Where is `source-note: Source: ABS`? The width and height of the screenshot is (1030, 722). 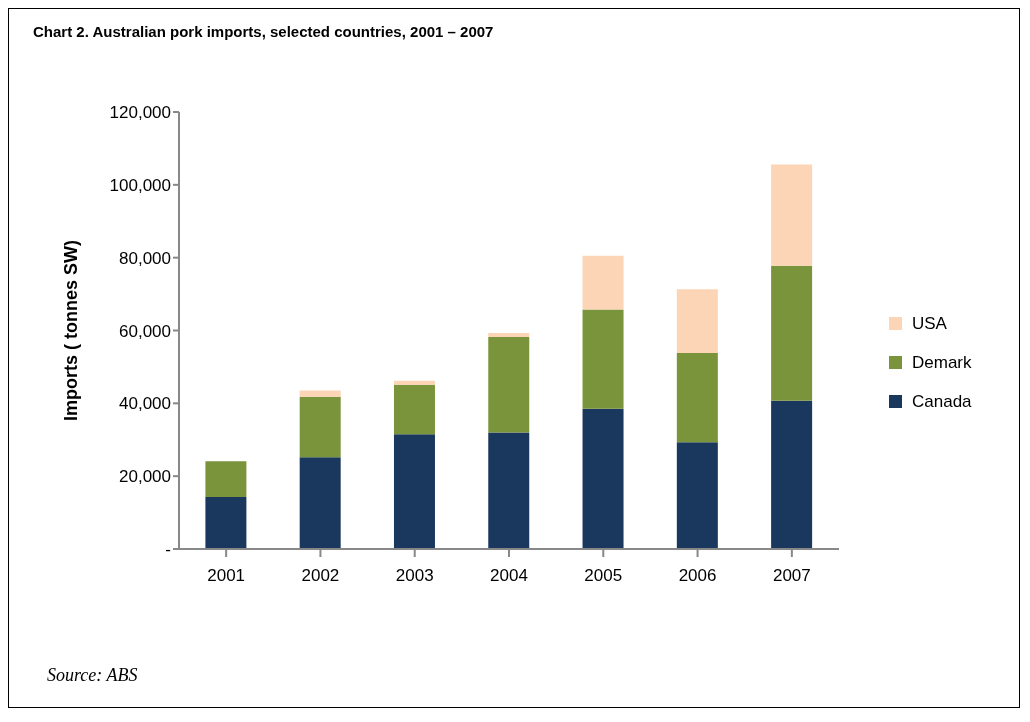
source-note: Source: ABS is located at coordinates (92, 675).